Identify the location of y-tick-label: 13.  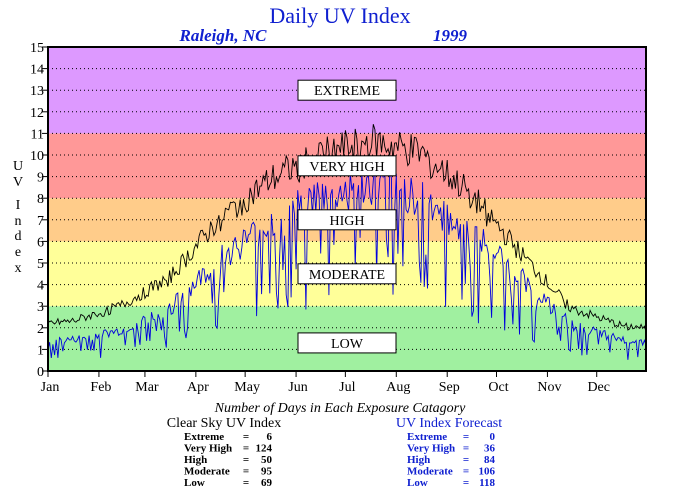
(37, 91).